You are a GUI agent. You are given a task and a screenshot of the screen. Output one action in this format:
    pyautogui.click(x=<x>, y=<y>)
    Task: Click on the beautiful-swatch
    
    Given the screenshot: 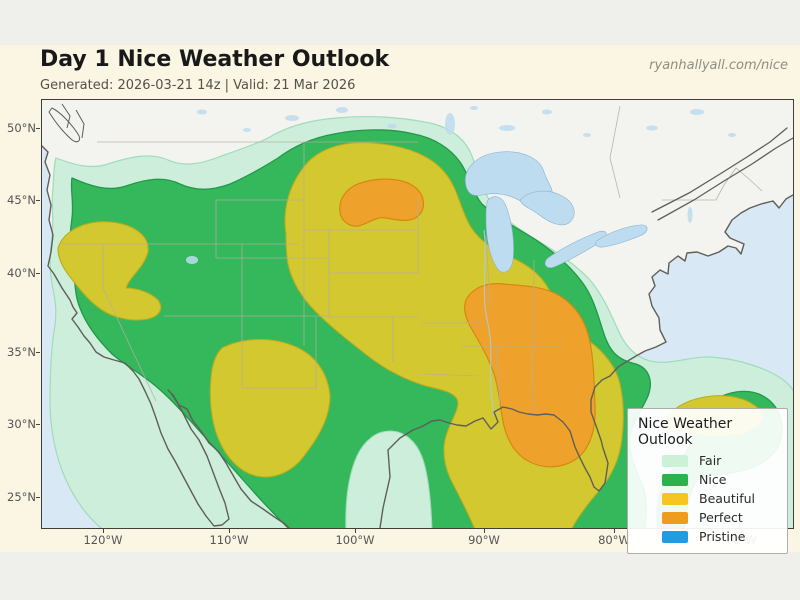 What is the action you would take?
    pyautogui.click(x=675, y=498)
    